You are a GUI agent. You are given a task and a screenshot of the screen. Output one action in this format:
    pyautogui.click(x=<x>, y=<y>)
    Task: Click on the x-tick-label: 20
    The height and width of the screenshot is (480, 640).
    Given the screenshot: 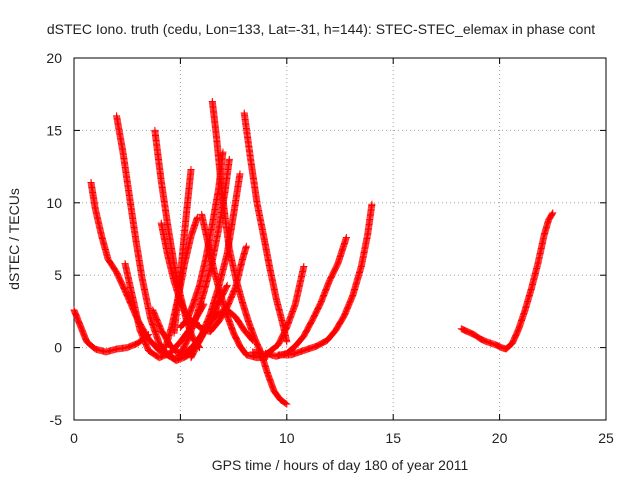 What is the action you would take?
    pyautogui.click(x=500, y=438)
    